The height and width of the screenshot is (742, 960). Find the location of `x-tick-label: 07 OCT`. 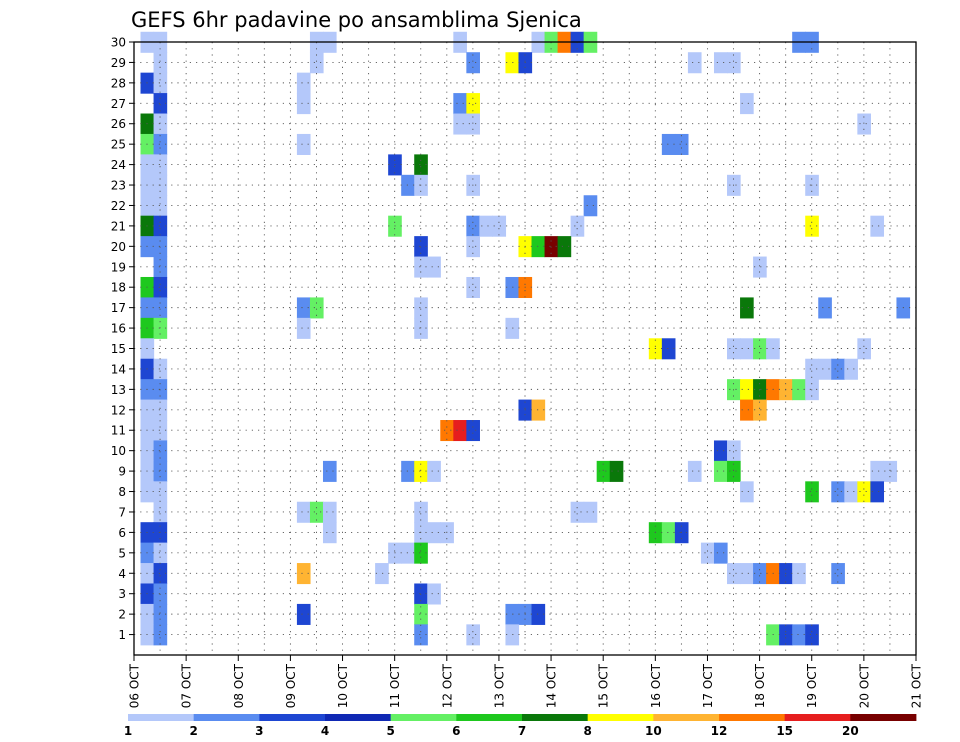

x-tick-label: 07 OCT is located at coordinates (187, 685).